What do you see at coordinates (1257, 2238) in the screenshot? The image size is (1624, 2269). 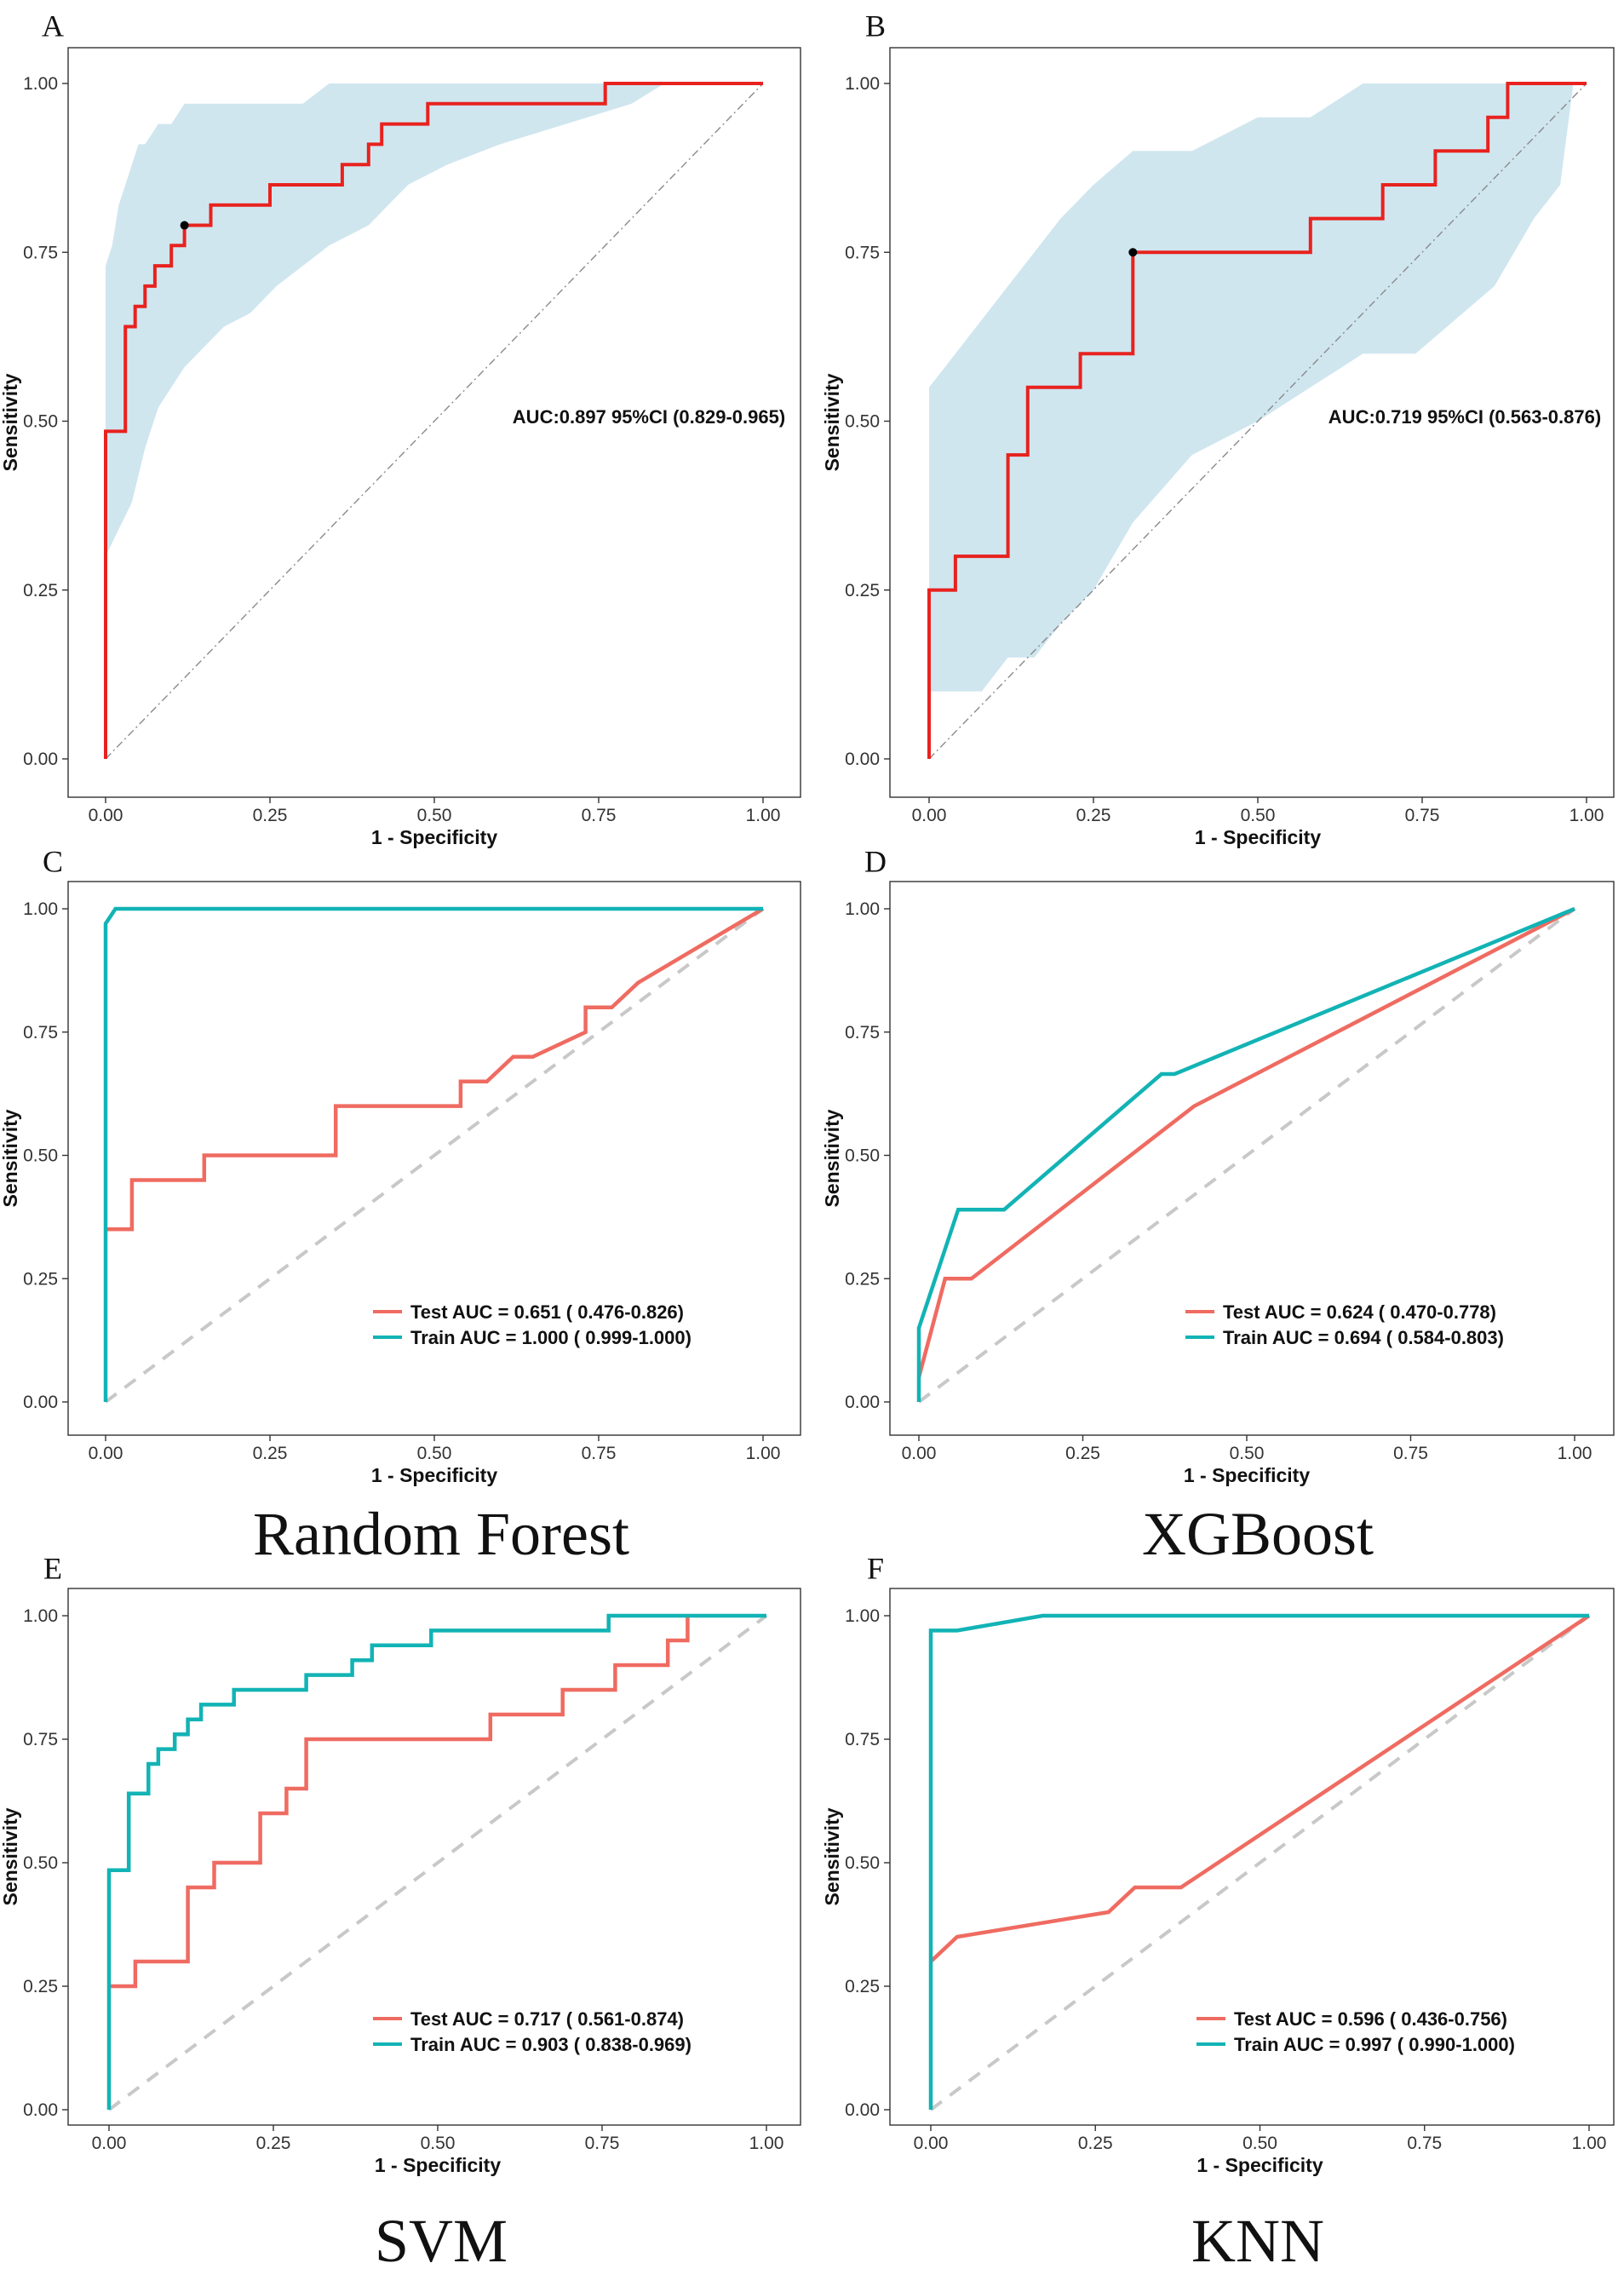 I see `caption-knn: KNN` at bounding box center [1257, 2238].